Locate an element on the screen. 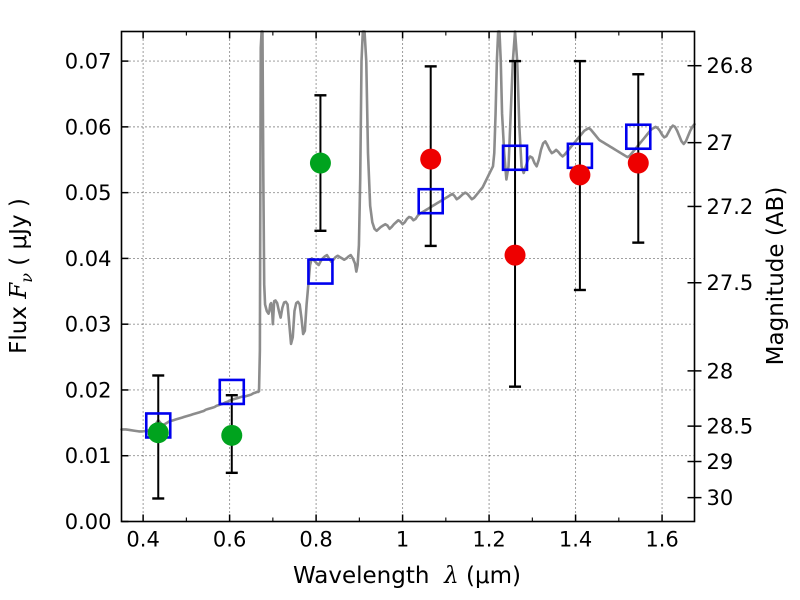  x-tick-label: 1.2 is located at coordinates (488, 540).